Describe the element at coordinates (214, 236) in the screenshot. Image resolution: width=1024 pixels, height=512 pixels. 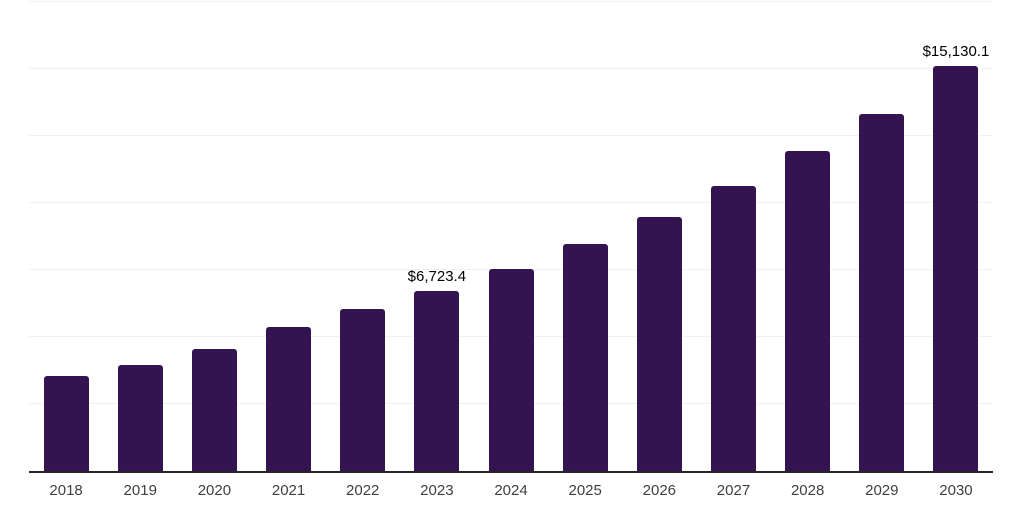
I see `bar-slot-2020` at that location.